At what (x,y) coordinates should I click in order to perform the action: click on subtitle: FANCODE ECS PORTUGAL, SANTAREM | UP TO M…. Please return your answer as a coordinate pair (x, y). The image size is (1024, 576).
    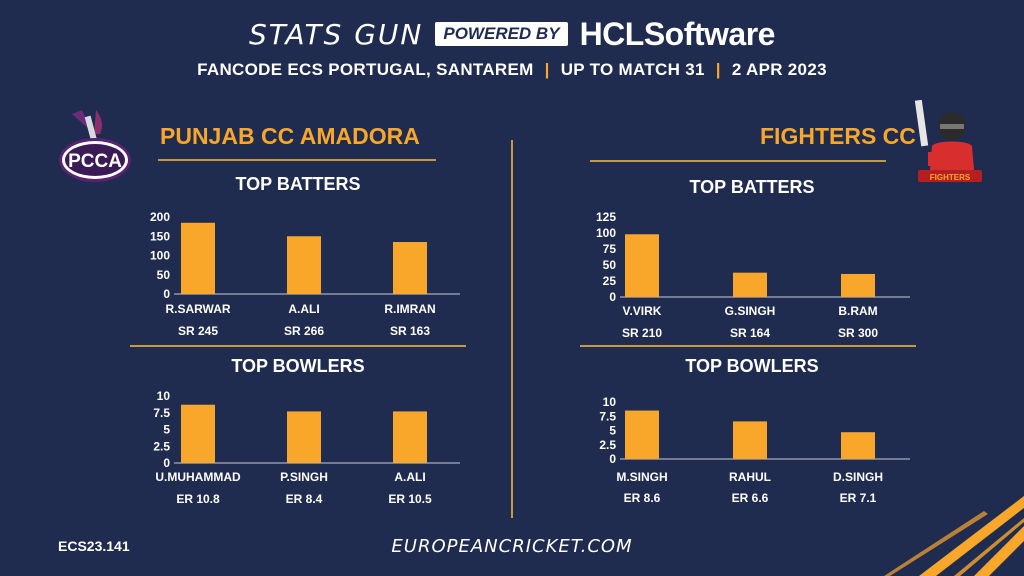
    Looking at the image, I should click on (512, 70).